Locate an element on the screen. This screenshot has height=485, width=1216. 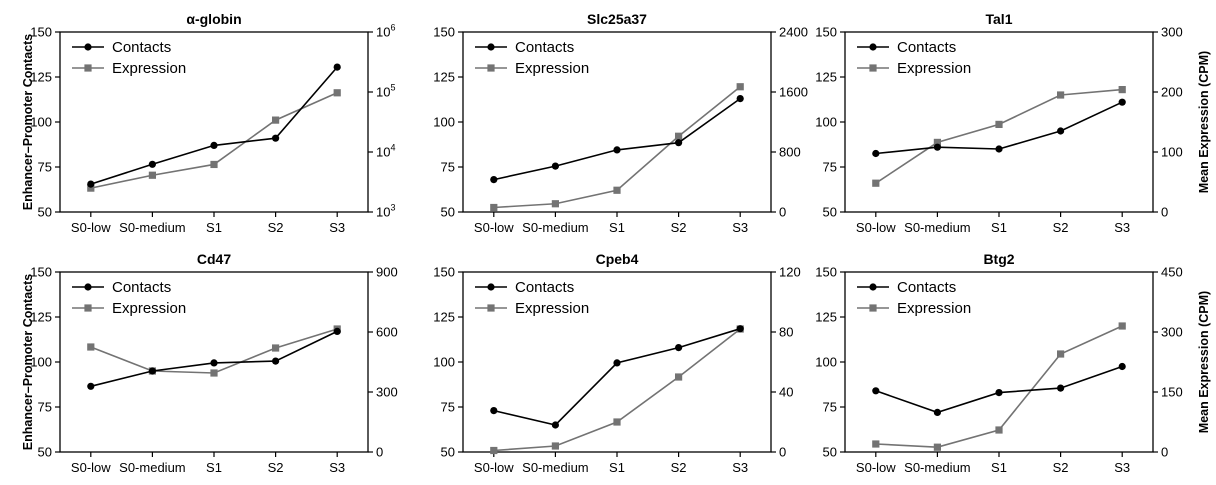
x-tick-label: S3 is located at coordinates (740, 467).